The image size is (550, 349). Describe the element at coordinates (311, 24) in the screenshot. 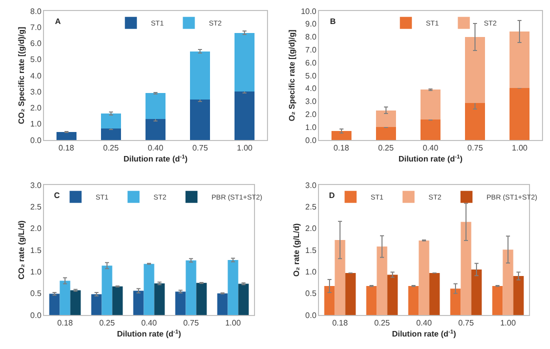

I see `y-tick-label: 9.0` at that location.